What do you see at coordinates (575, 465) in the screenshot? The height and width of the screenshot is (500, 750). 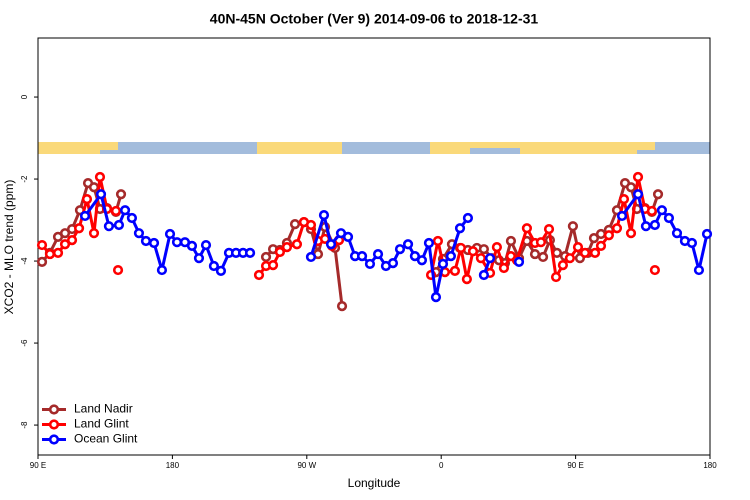 I see `x-tick-label: 90 E` at bounding box center [575, 465].